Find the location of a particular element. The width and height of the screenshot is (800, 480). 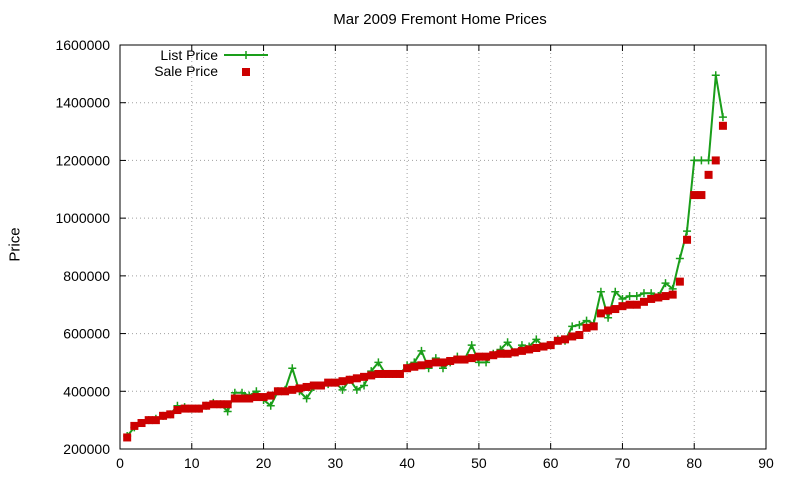

y-tick-label: 1000000 is located at coordinates (82, 218).